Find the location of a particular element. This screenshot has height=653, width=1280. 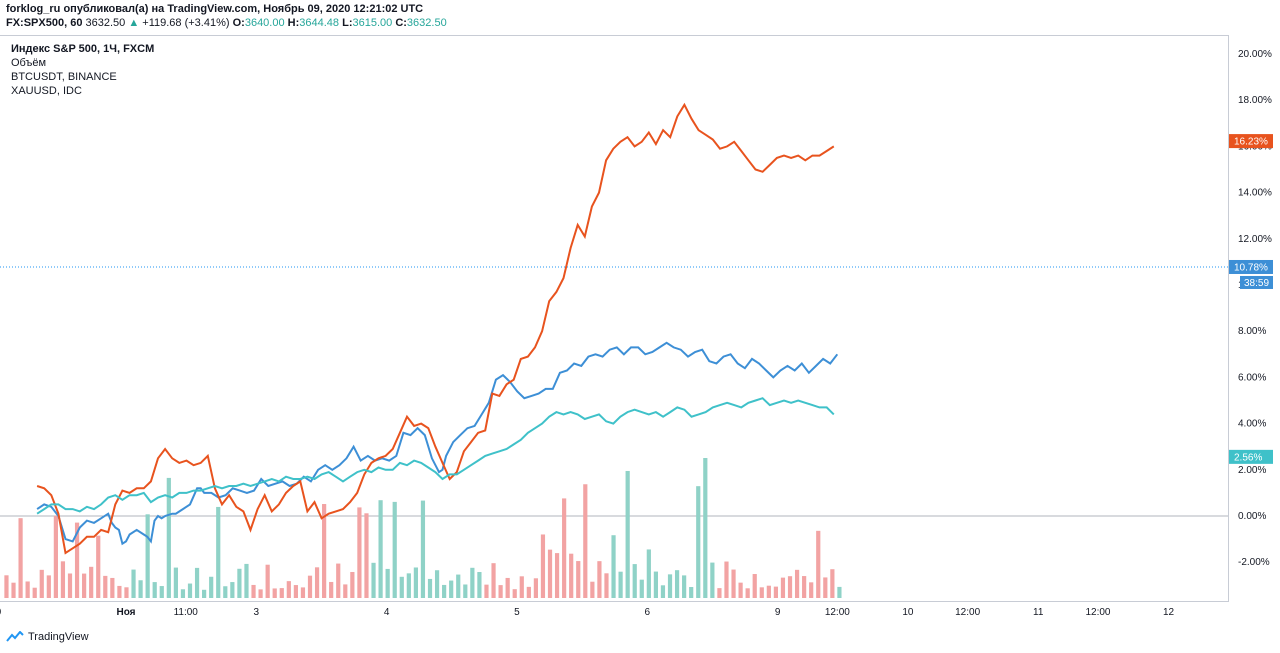

x-tick-label: 5 is located at coordinates (517, 612).